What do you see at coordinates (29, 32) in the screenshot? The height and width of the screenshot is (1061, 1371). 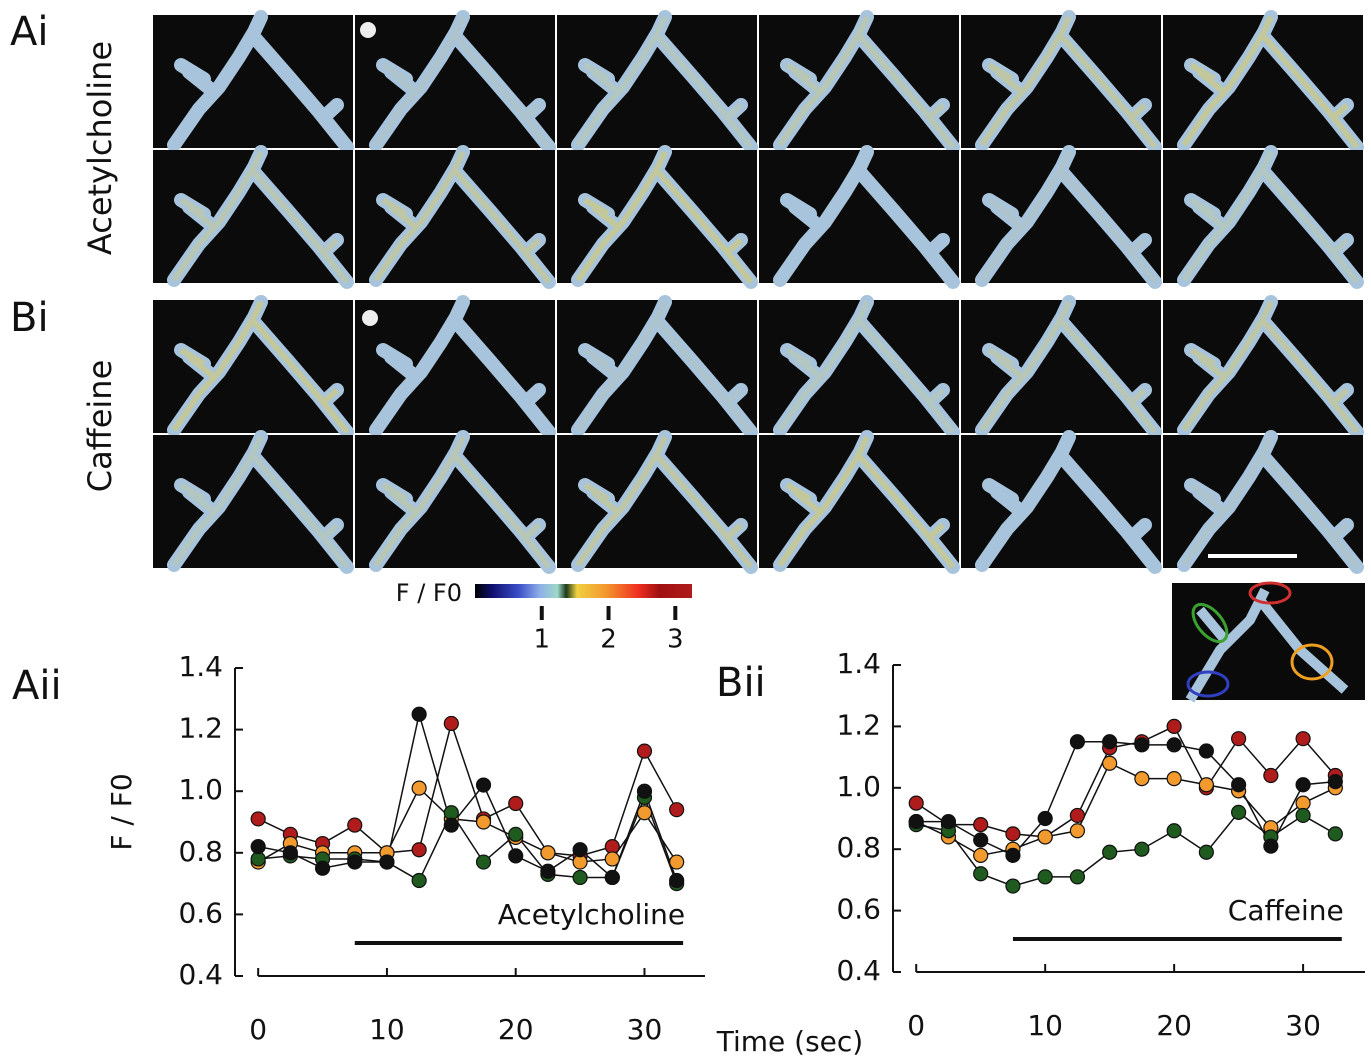 I see `panel-label: Ai` at bounding box center [29, 32].